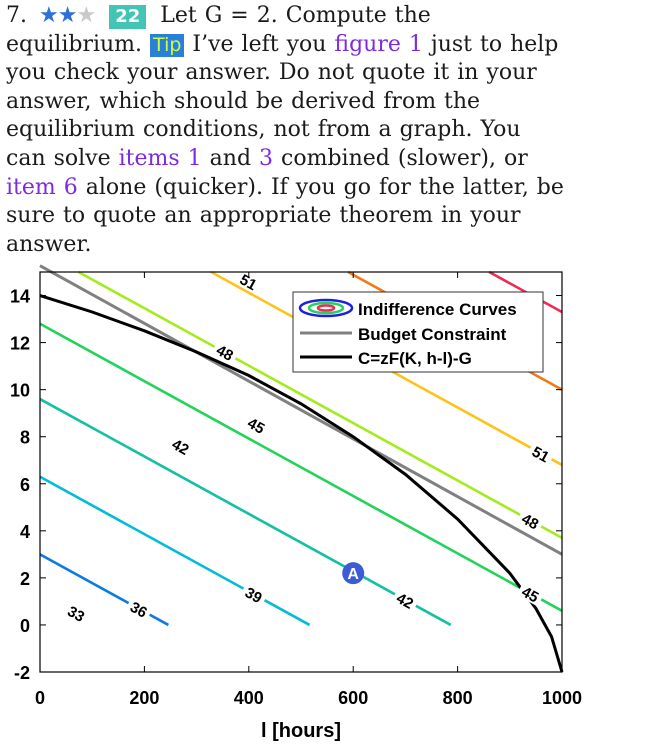 The width and height of the screenshot is (665, 751). I want to click on legend-entry-production: C=zF(K, h-l)-G, so click(415, 358).